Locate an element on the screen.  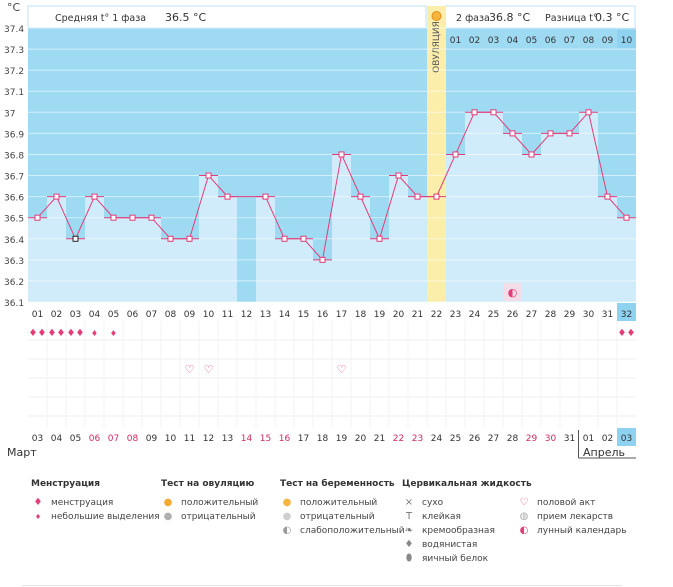
cycle-day-label: 02 is located at coordinates (56, 315).